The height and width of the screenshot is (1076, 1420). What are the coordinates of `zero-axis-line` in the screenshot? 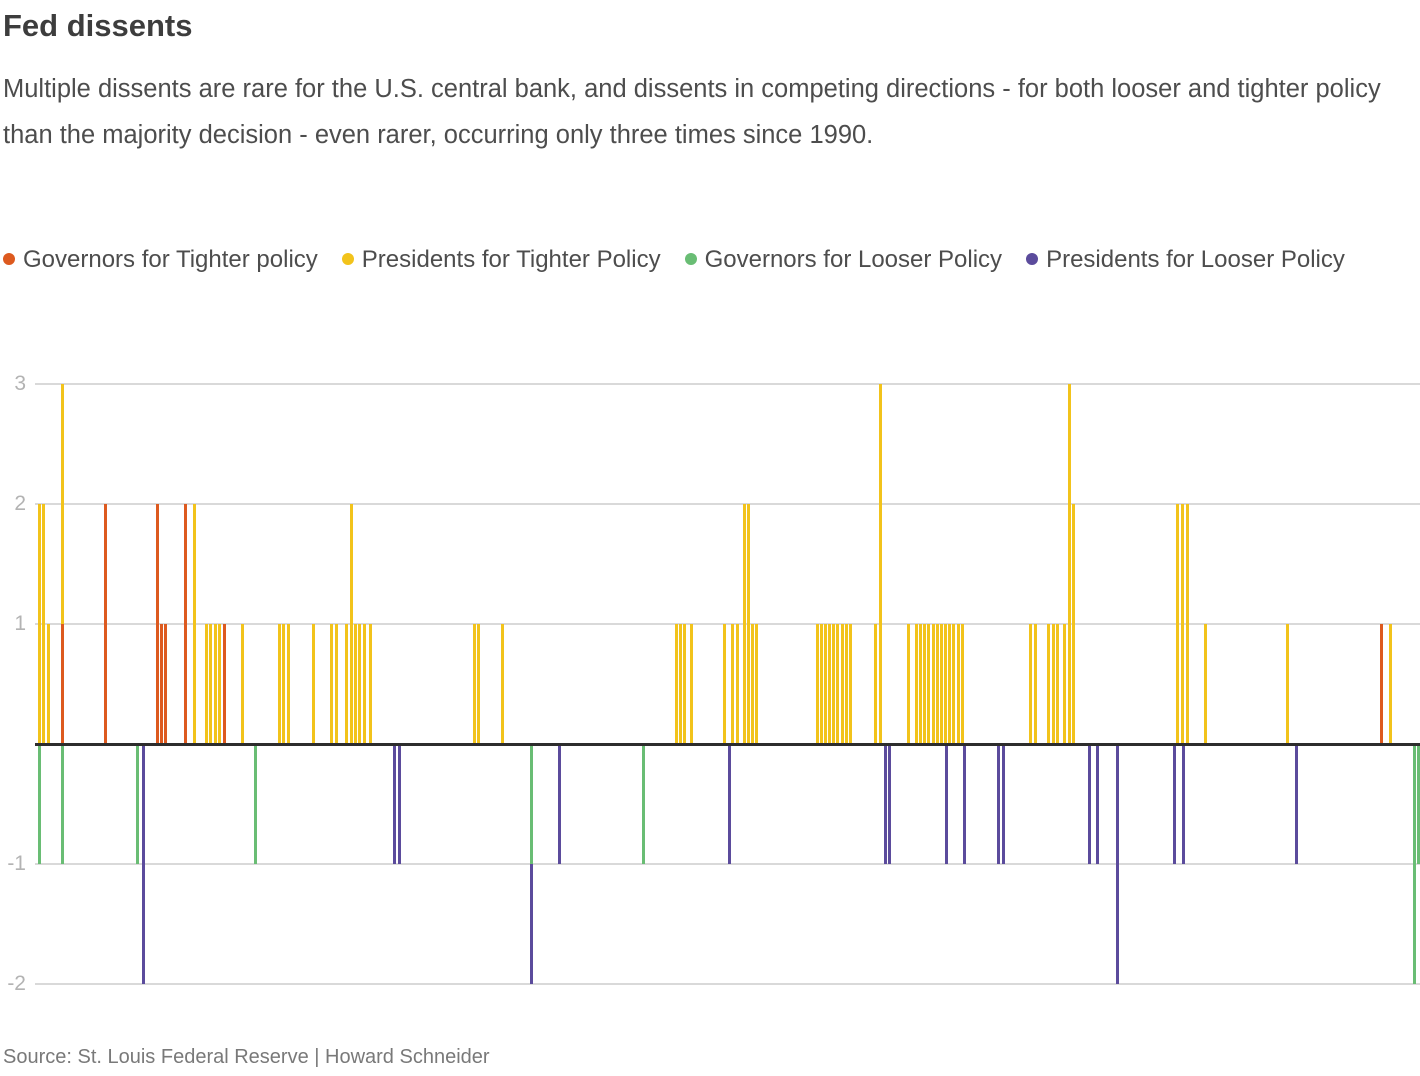 It's located at (727, 744).